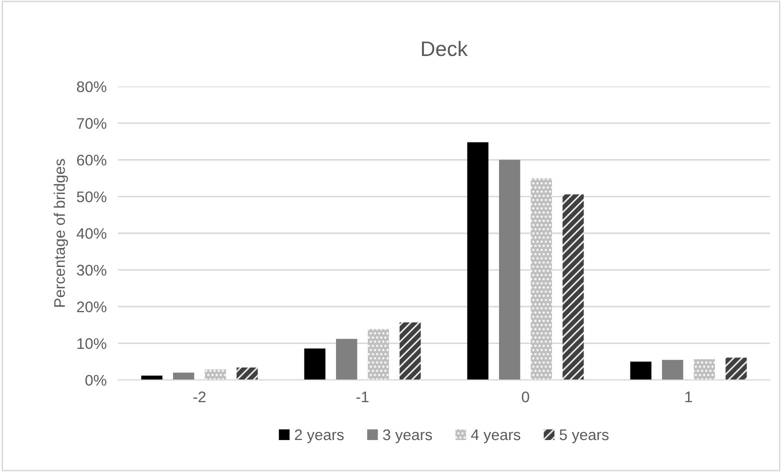 The width and height of the screenshot is (782, 472). What do you see at coordinates (407, 436) in the screenshot?
I see `legend-label: 3 years` at bounding box center [407, 436].